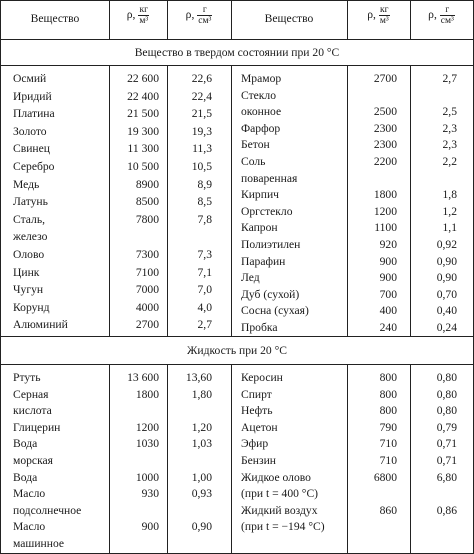 The width and height of the screenshot is (474, 554). Describe the element at coordinates (450, 211) in the screenshot. I see `density-cgs-value: 1,2` at that location.